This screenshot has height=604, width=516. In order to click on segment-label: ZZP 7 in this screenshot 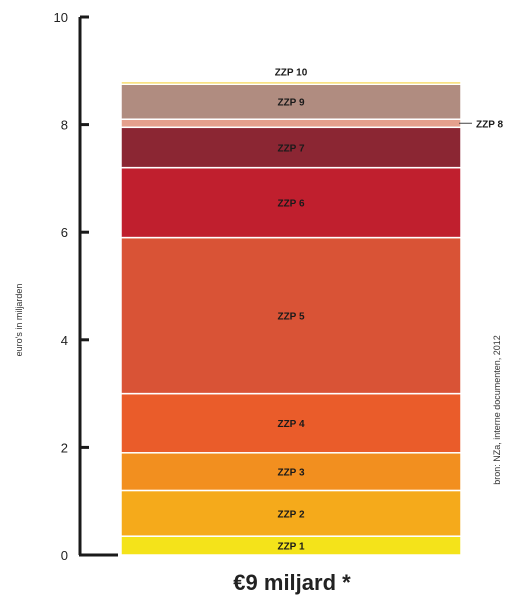, I will do `click(290, 148)`.